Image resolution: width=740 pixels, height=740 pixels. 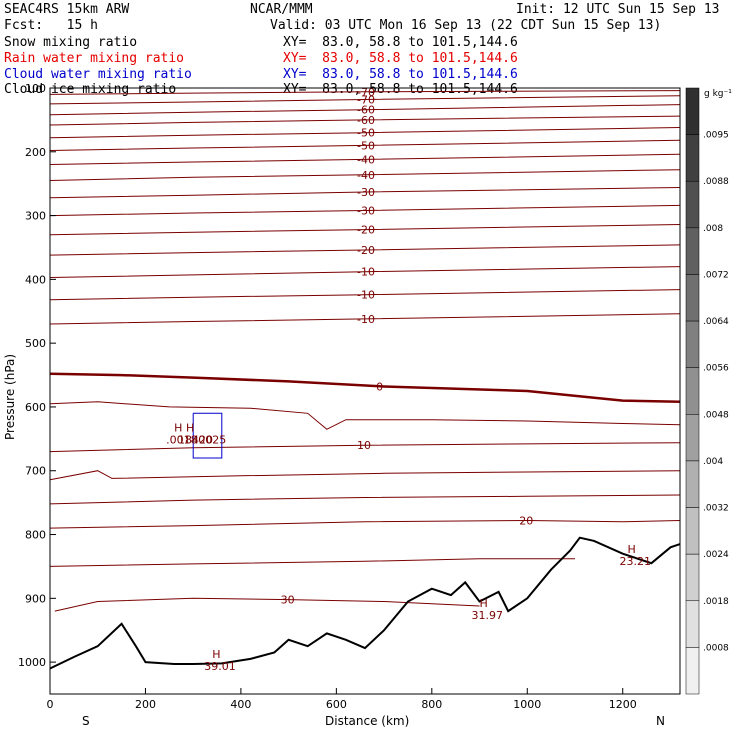 What do you see at coordinates (367, 721) in the screenshot?
I see `x-axis-label: Distance (km)` at bounding box center [367, 721].